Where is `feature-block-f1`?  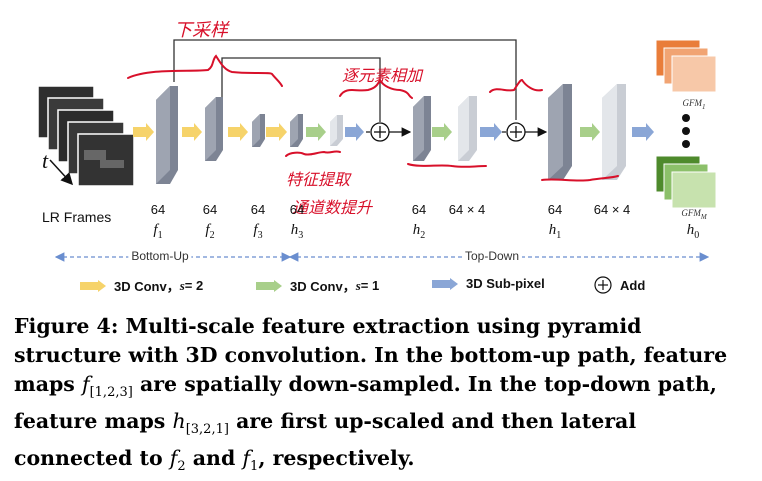 feature-block-f1 is located at coordinates (167, 135).